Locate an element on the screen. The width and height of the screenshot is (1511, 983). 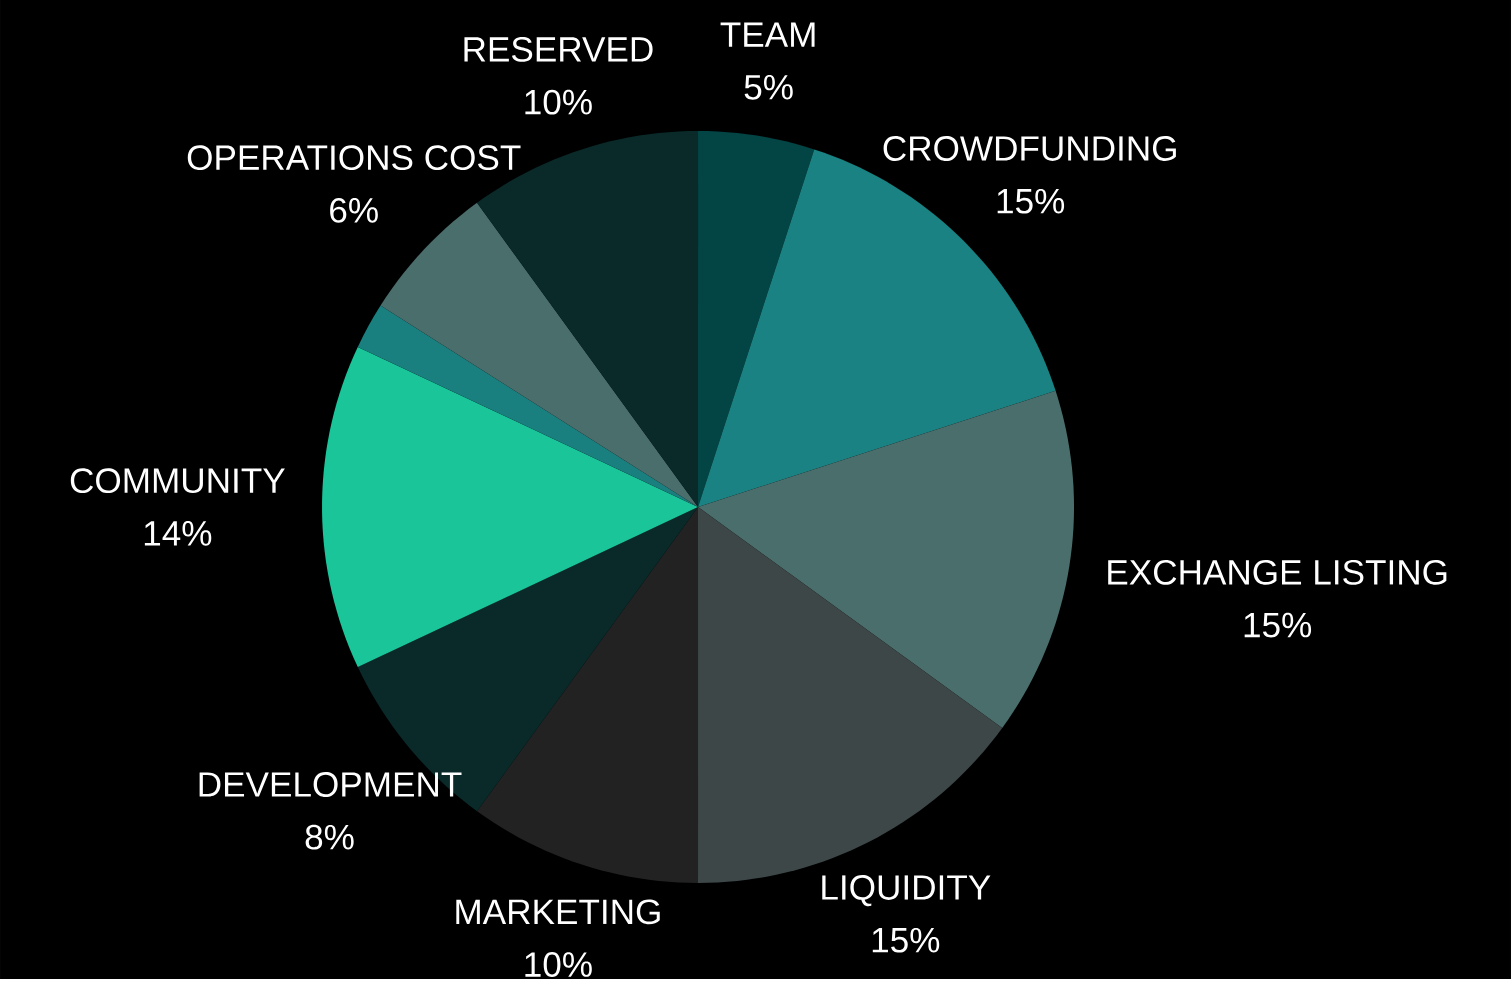
data-label: 14% is located at coordinates (178, 533).